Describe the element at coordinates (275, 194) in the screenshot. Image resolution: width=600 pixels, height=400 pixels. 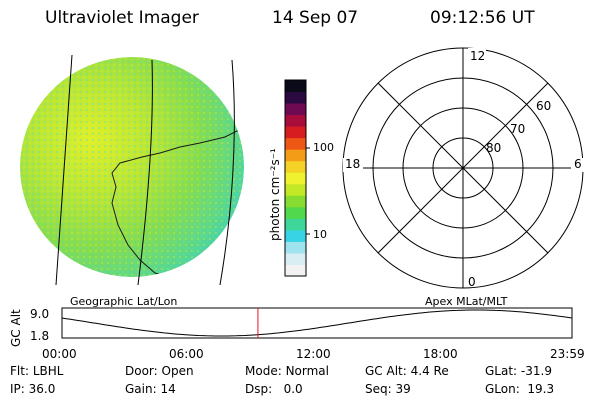
I see `colorbar-unit-label: photon cm⁻²s⁻¹` at that location.